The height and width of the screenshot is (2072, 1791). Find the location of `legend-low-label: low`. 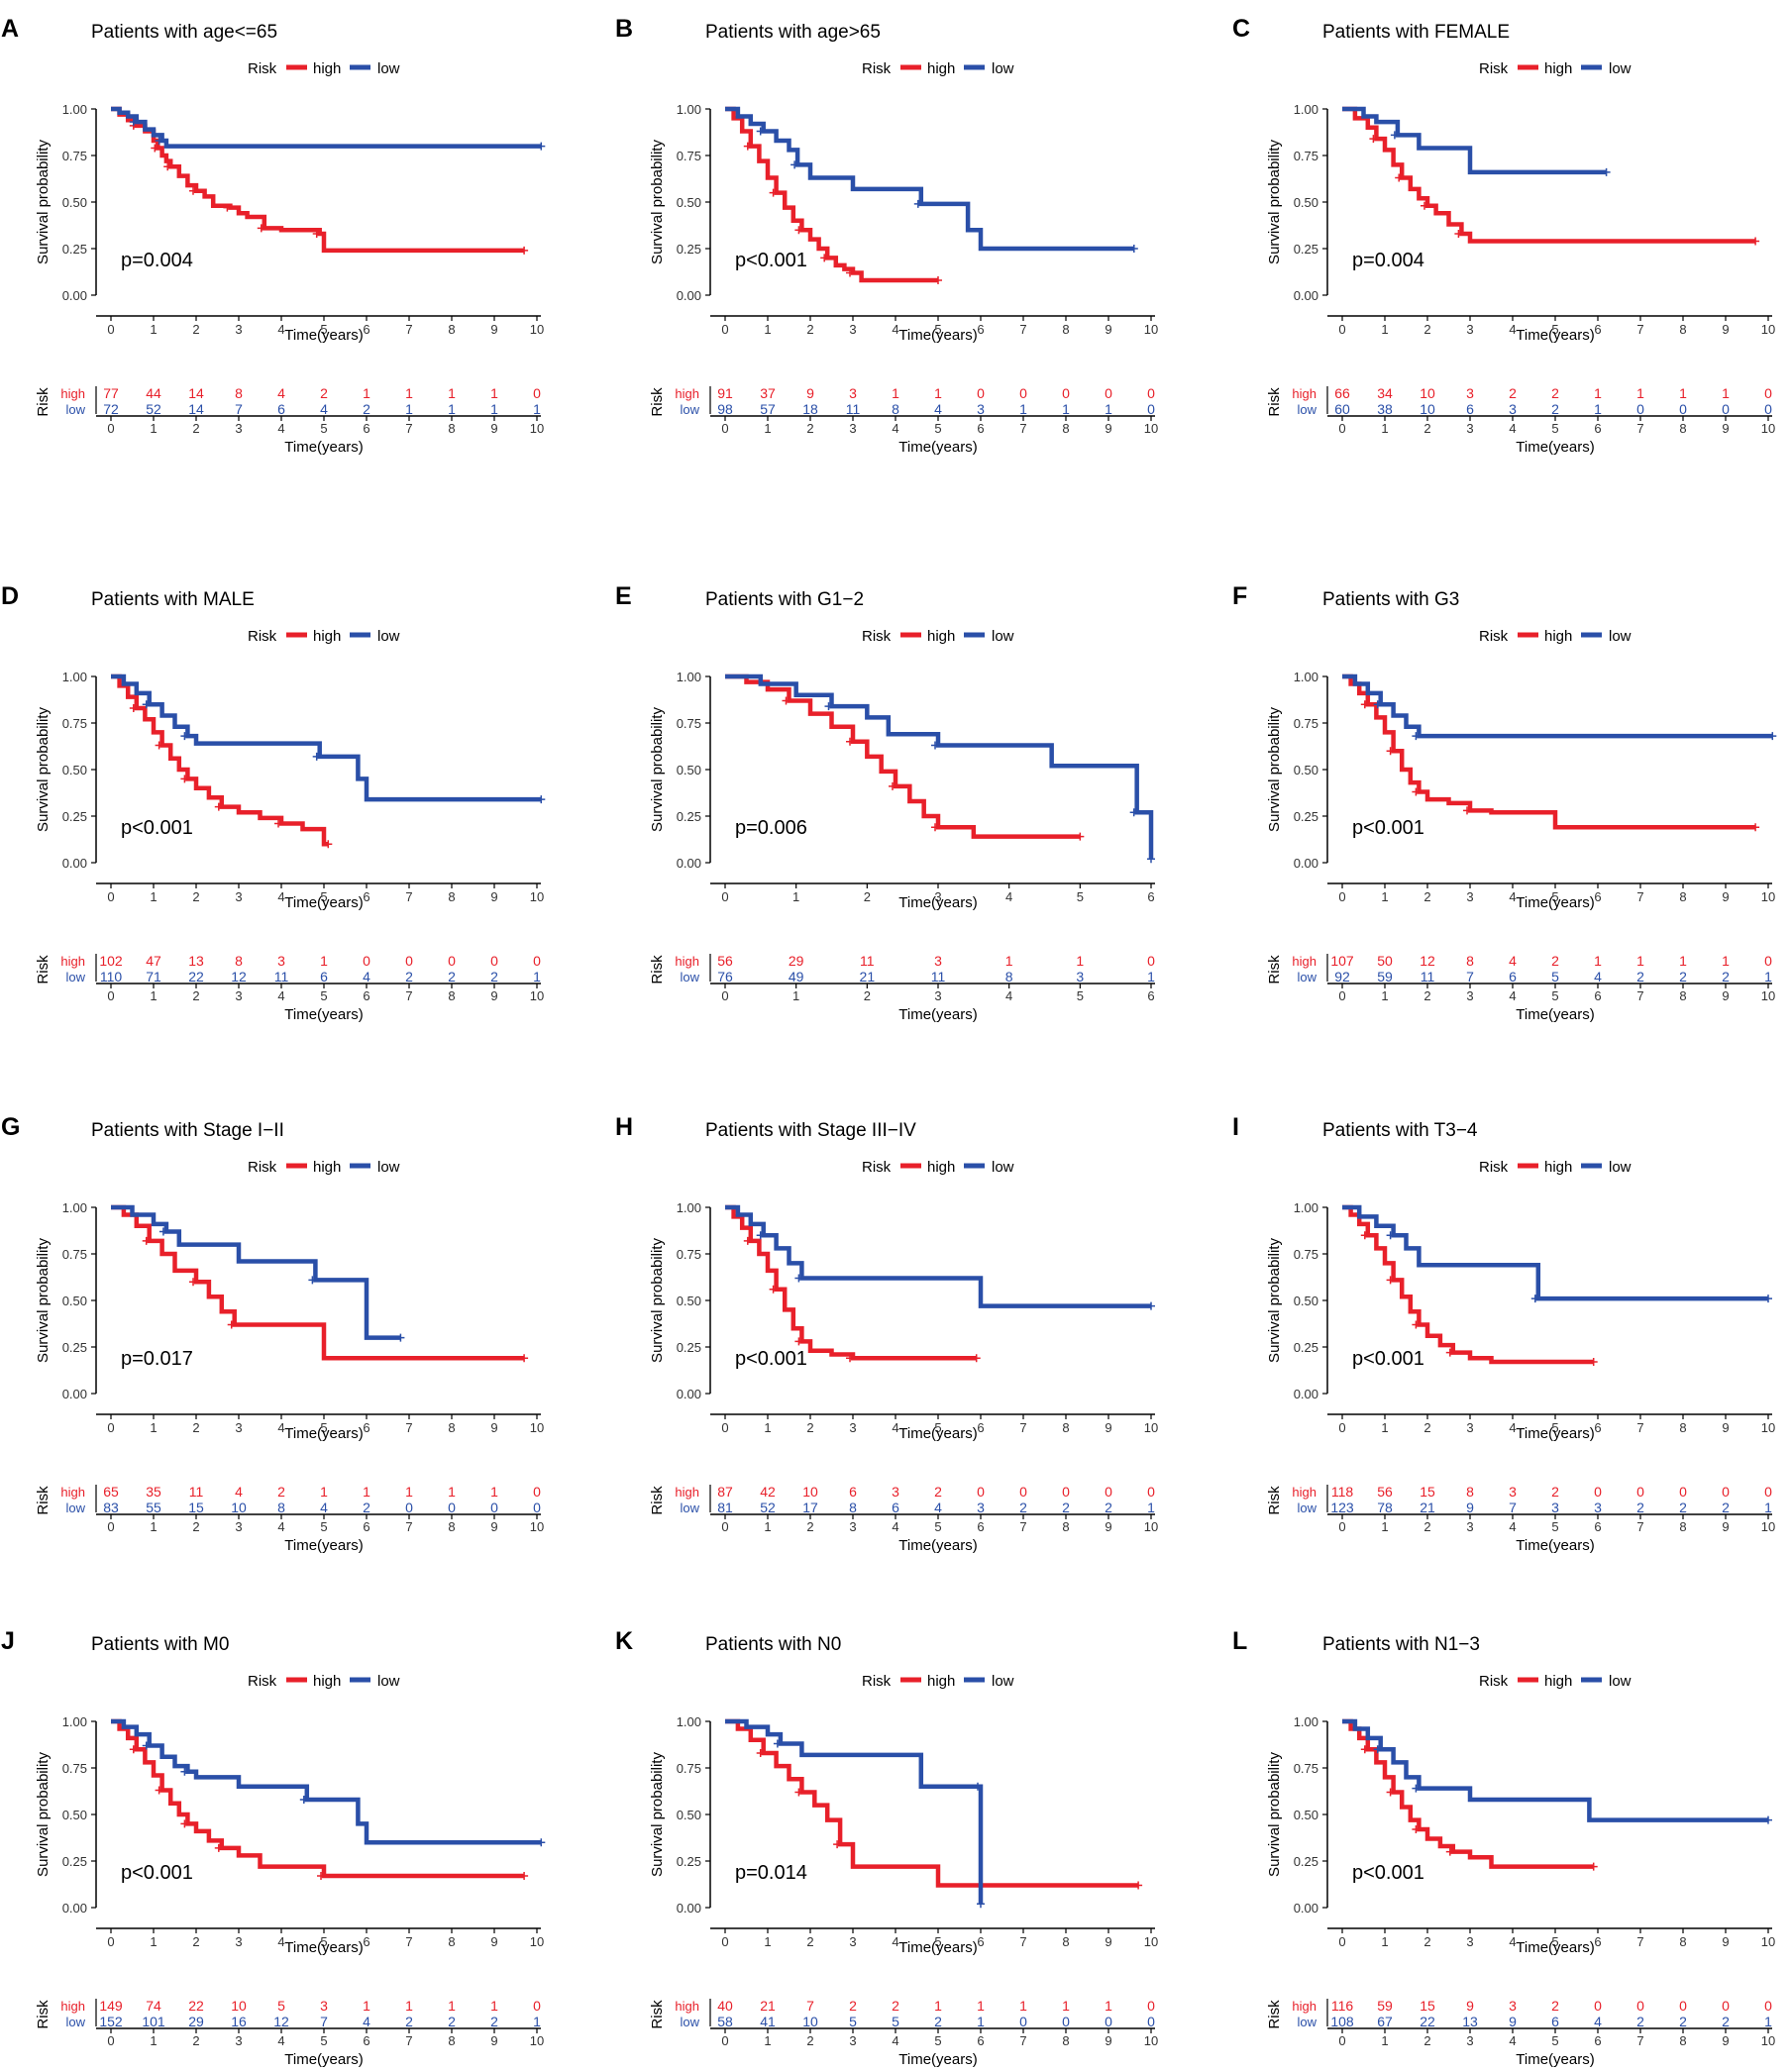

legend-low-label: low is located at coordinates (1003, 1168).